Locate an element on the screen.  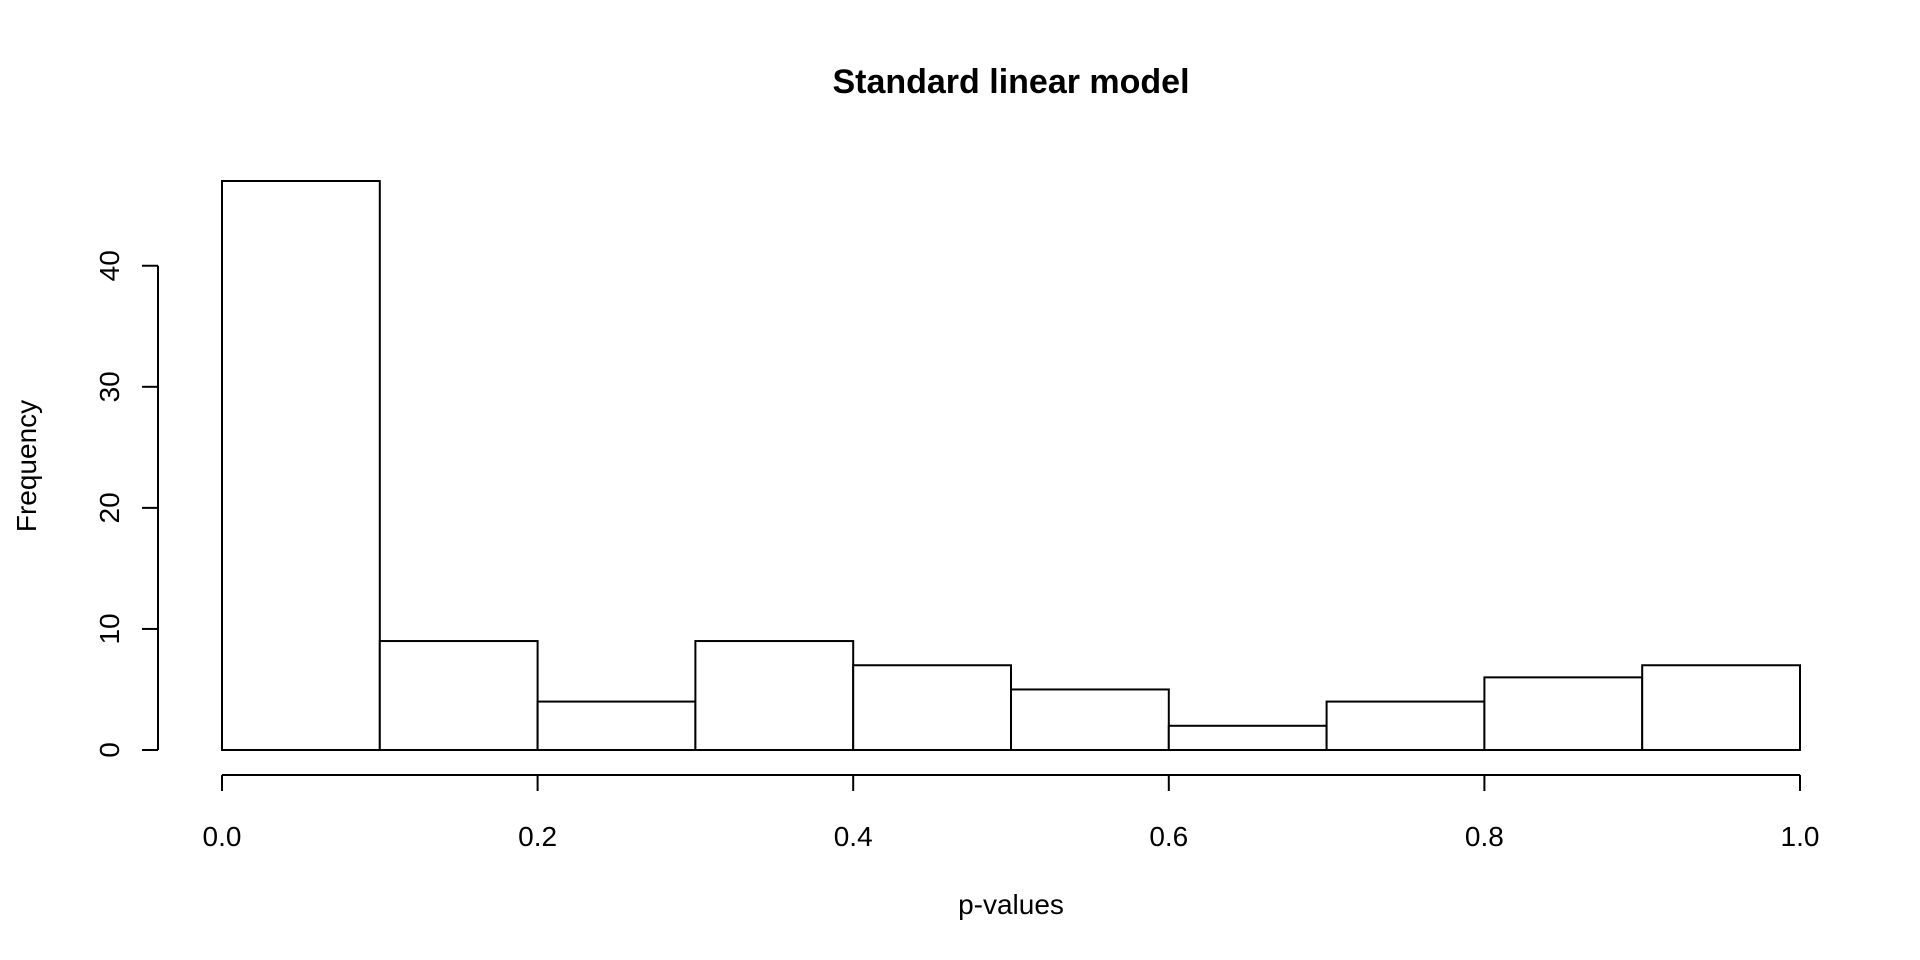
y-axis-label: Frequency is located at coordinates (26, 466).